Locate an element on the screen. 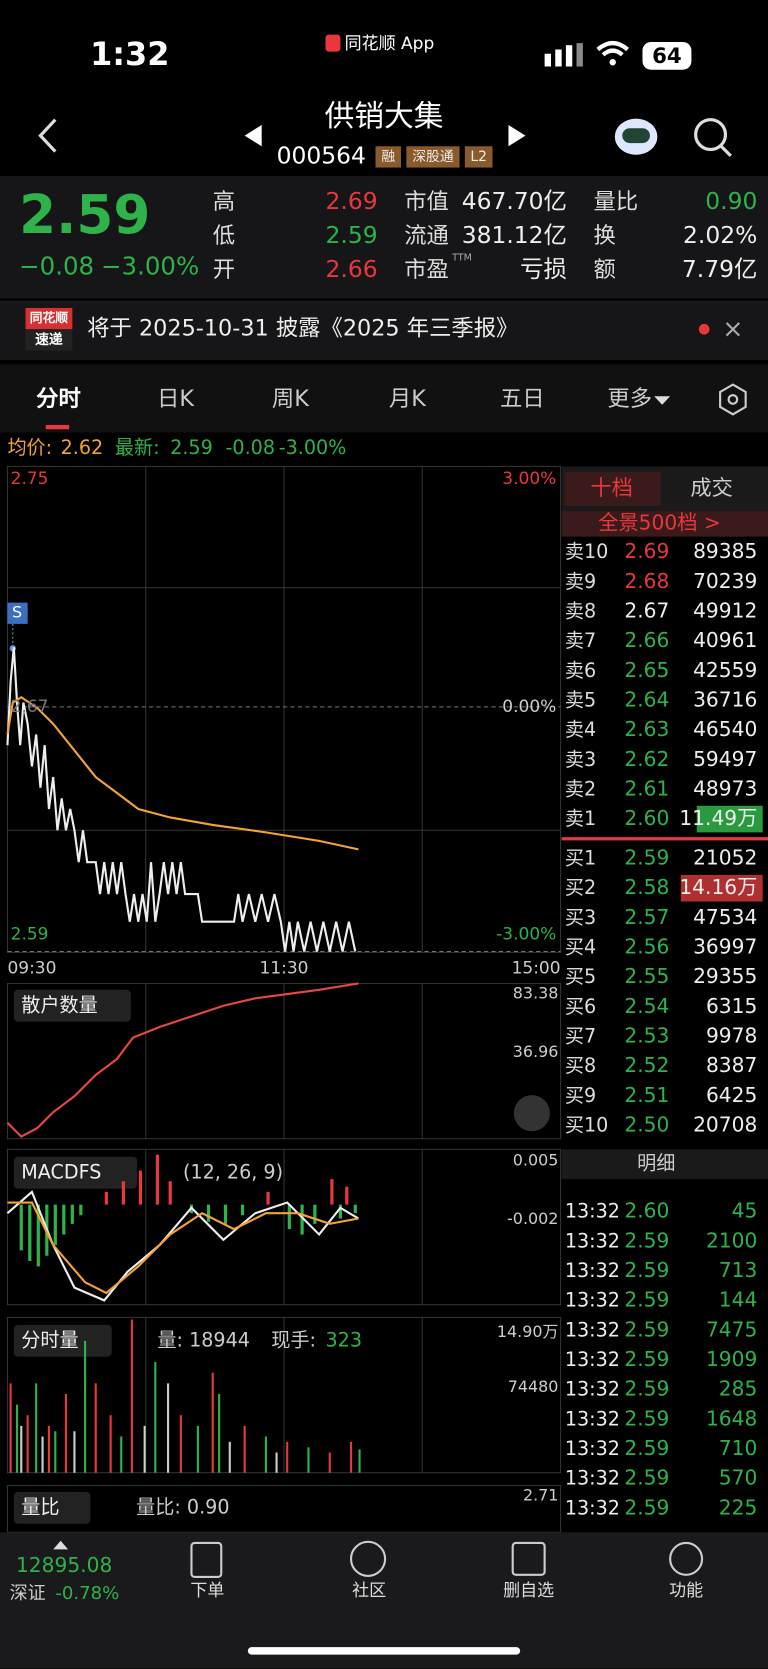 The image size is (768, 1669). battery-level: 64 is located at coordinates (667, 56).